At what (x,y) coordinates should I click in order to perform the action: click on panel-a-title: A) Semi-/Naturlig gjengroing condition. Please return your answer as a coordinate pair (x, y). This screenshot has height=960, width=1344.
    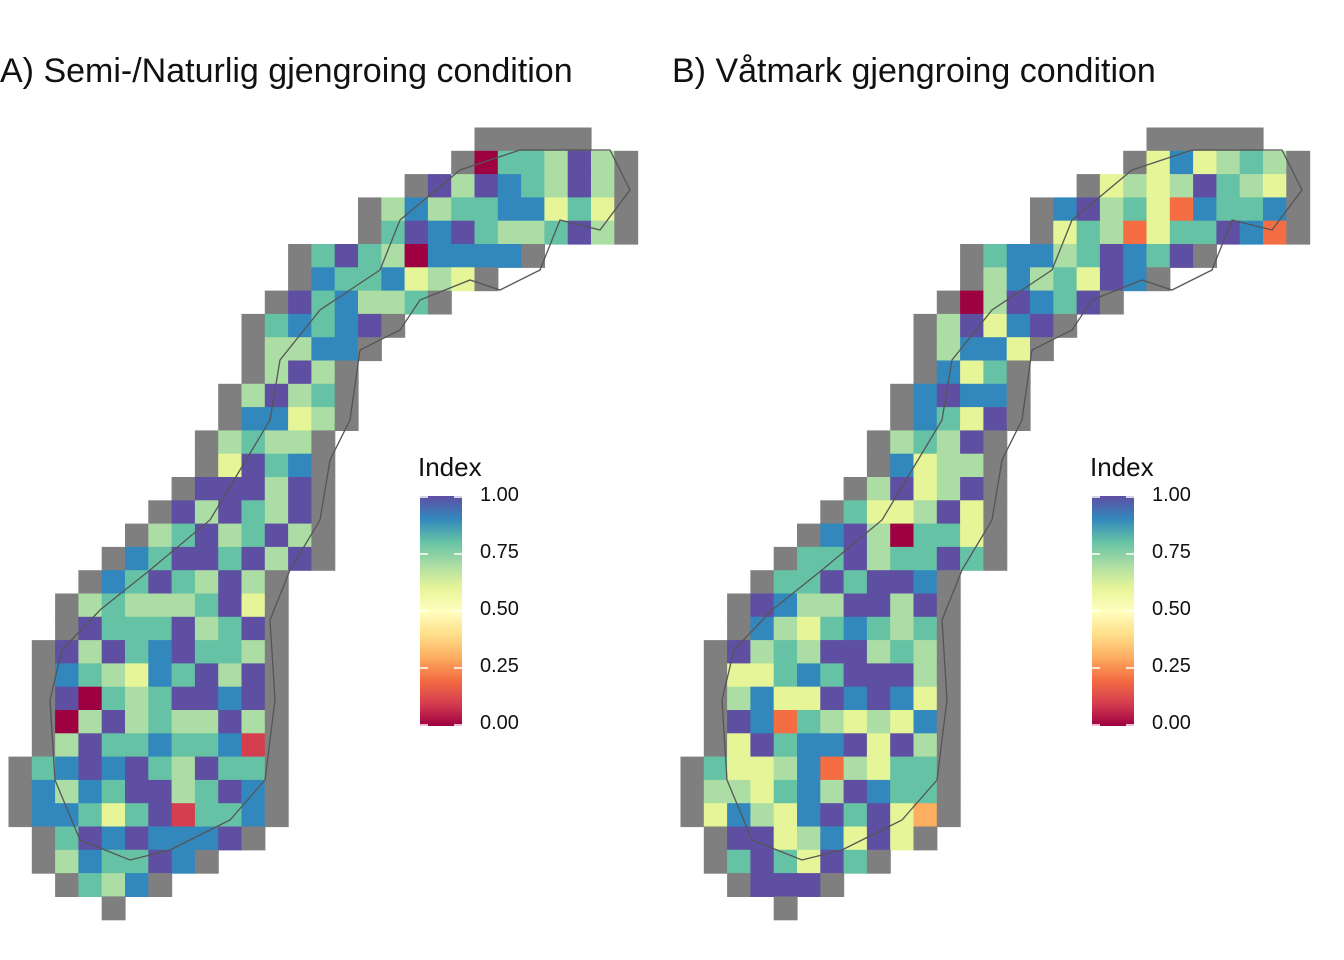
    Looking at the image, I should click on (286, 71).